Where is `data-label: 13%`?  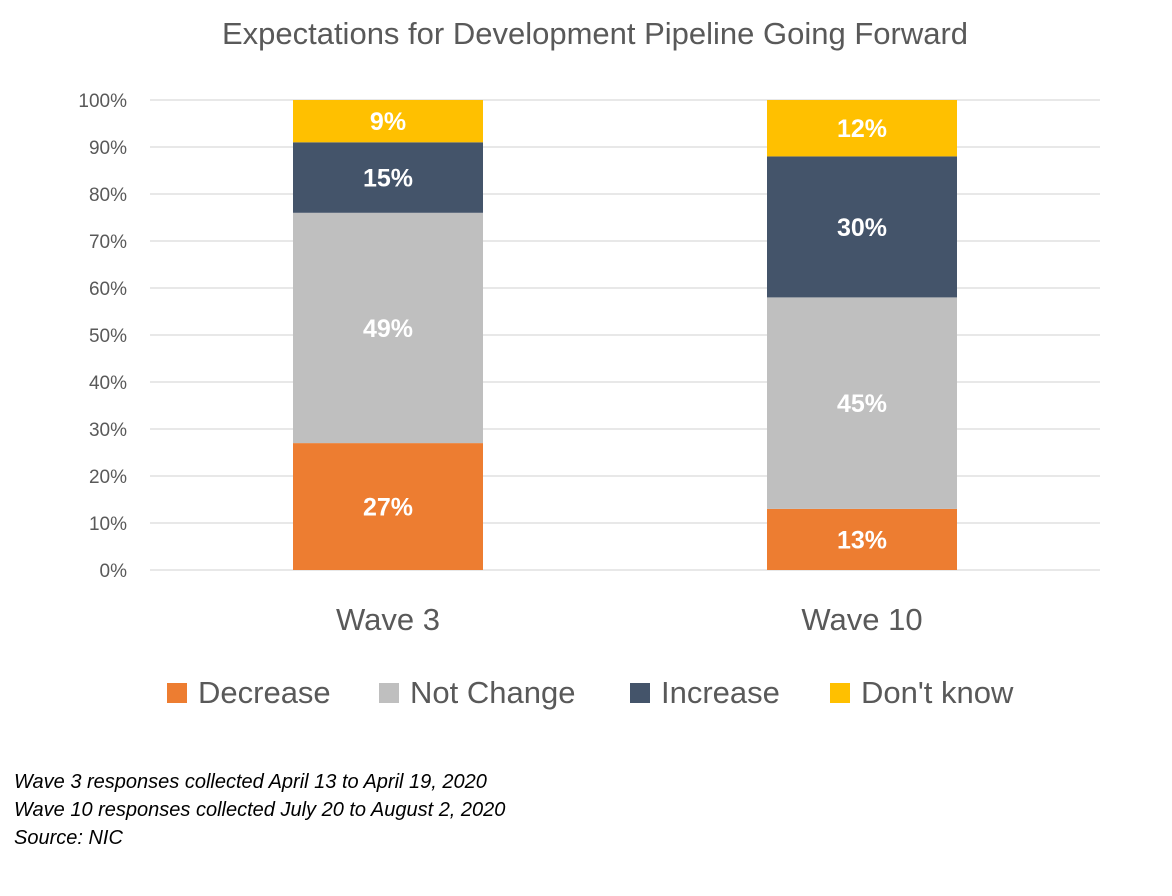 data-label: 13% is located at coordinates (862, 540).